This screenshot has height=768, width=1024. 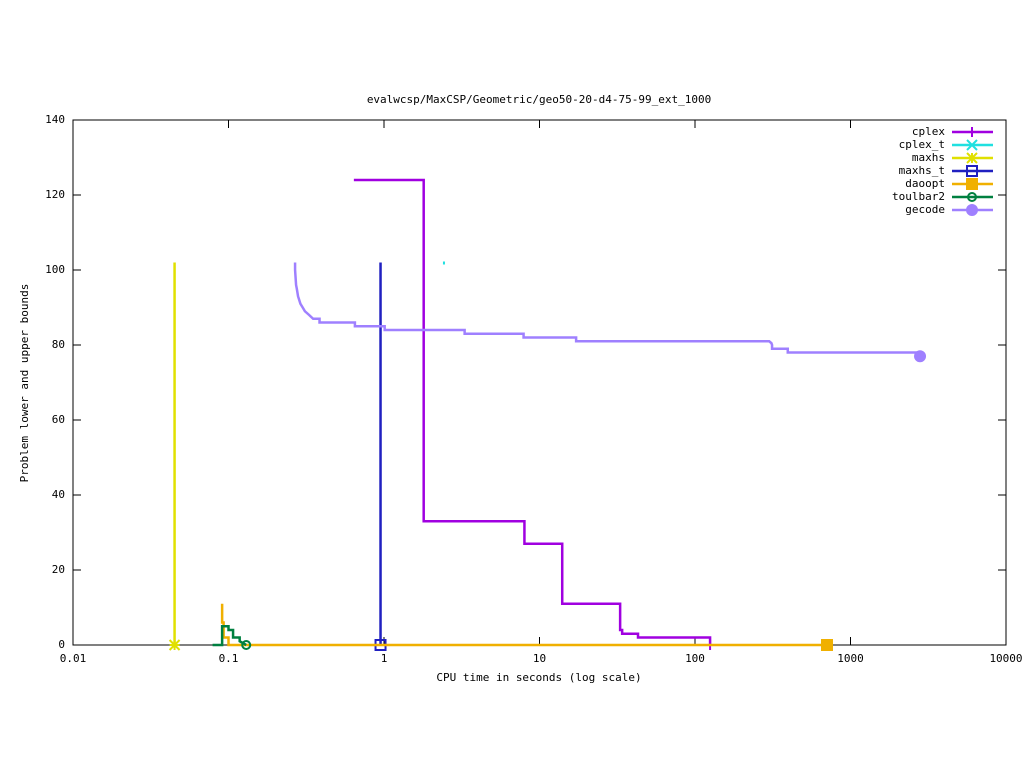 I want to click on x-tick-label: 1, so click(x=384, y=658).